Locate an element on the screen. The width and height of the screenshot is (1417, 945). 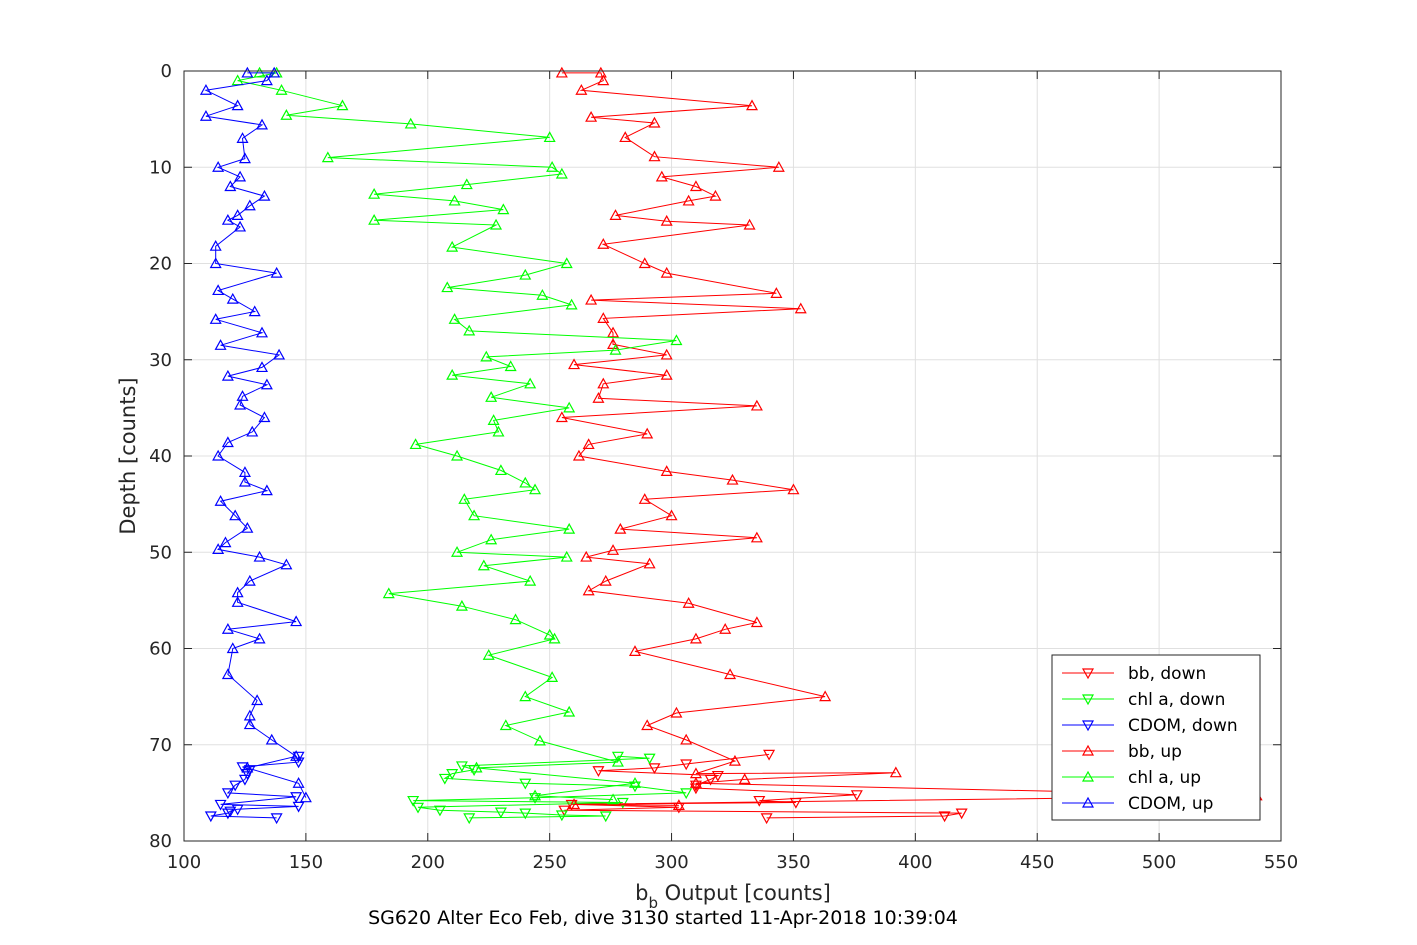
legend-entry: chl a, down is located at coordinates (1143, 700).